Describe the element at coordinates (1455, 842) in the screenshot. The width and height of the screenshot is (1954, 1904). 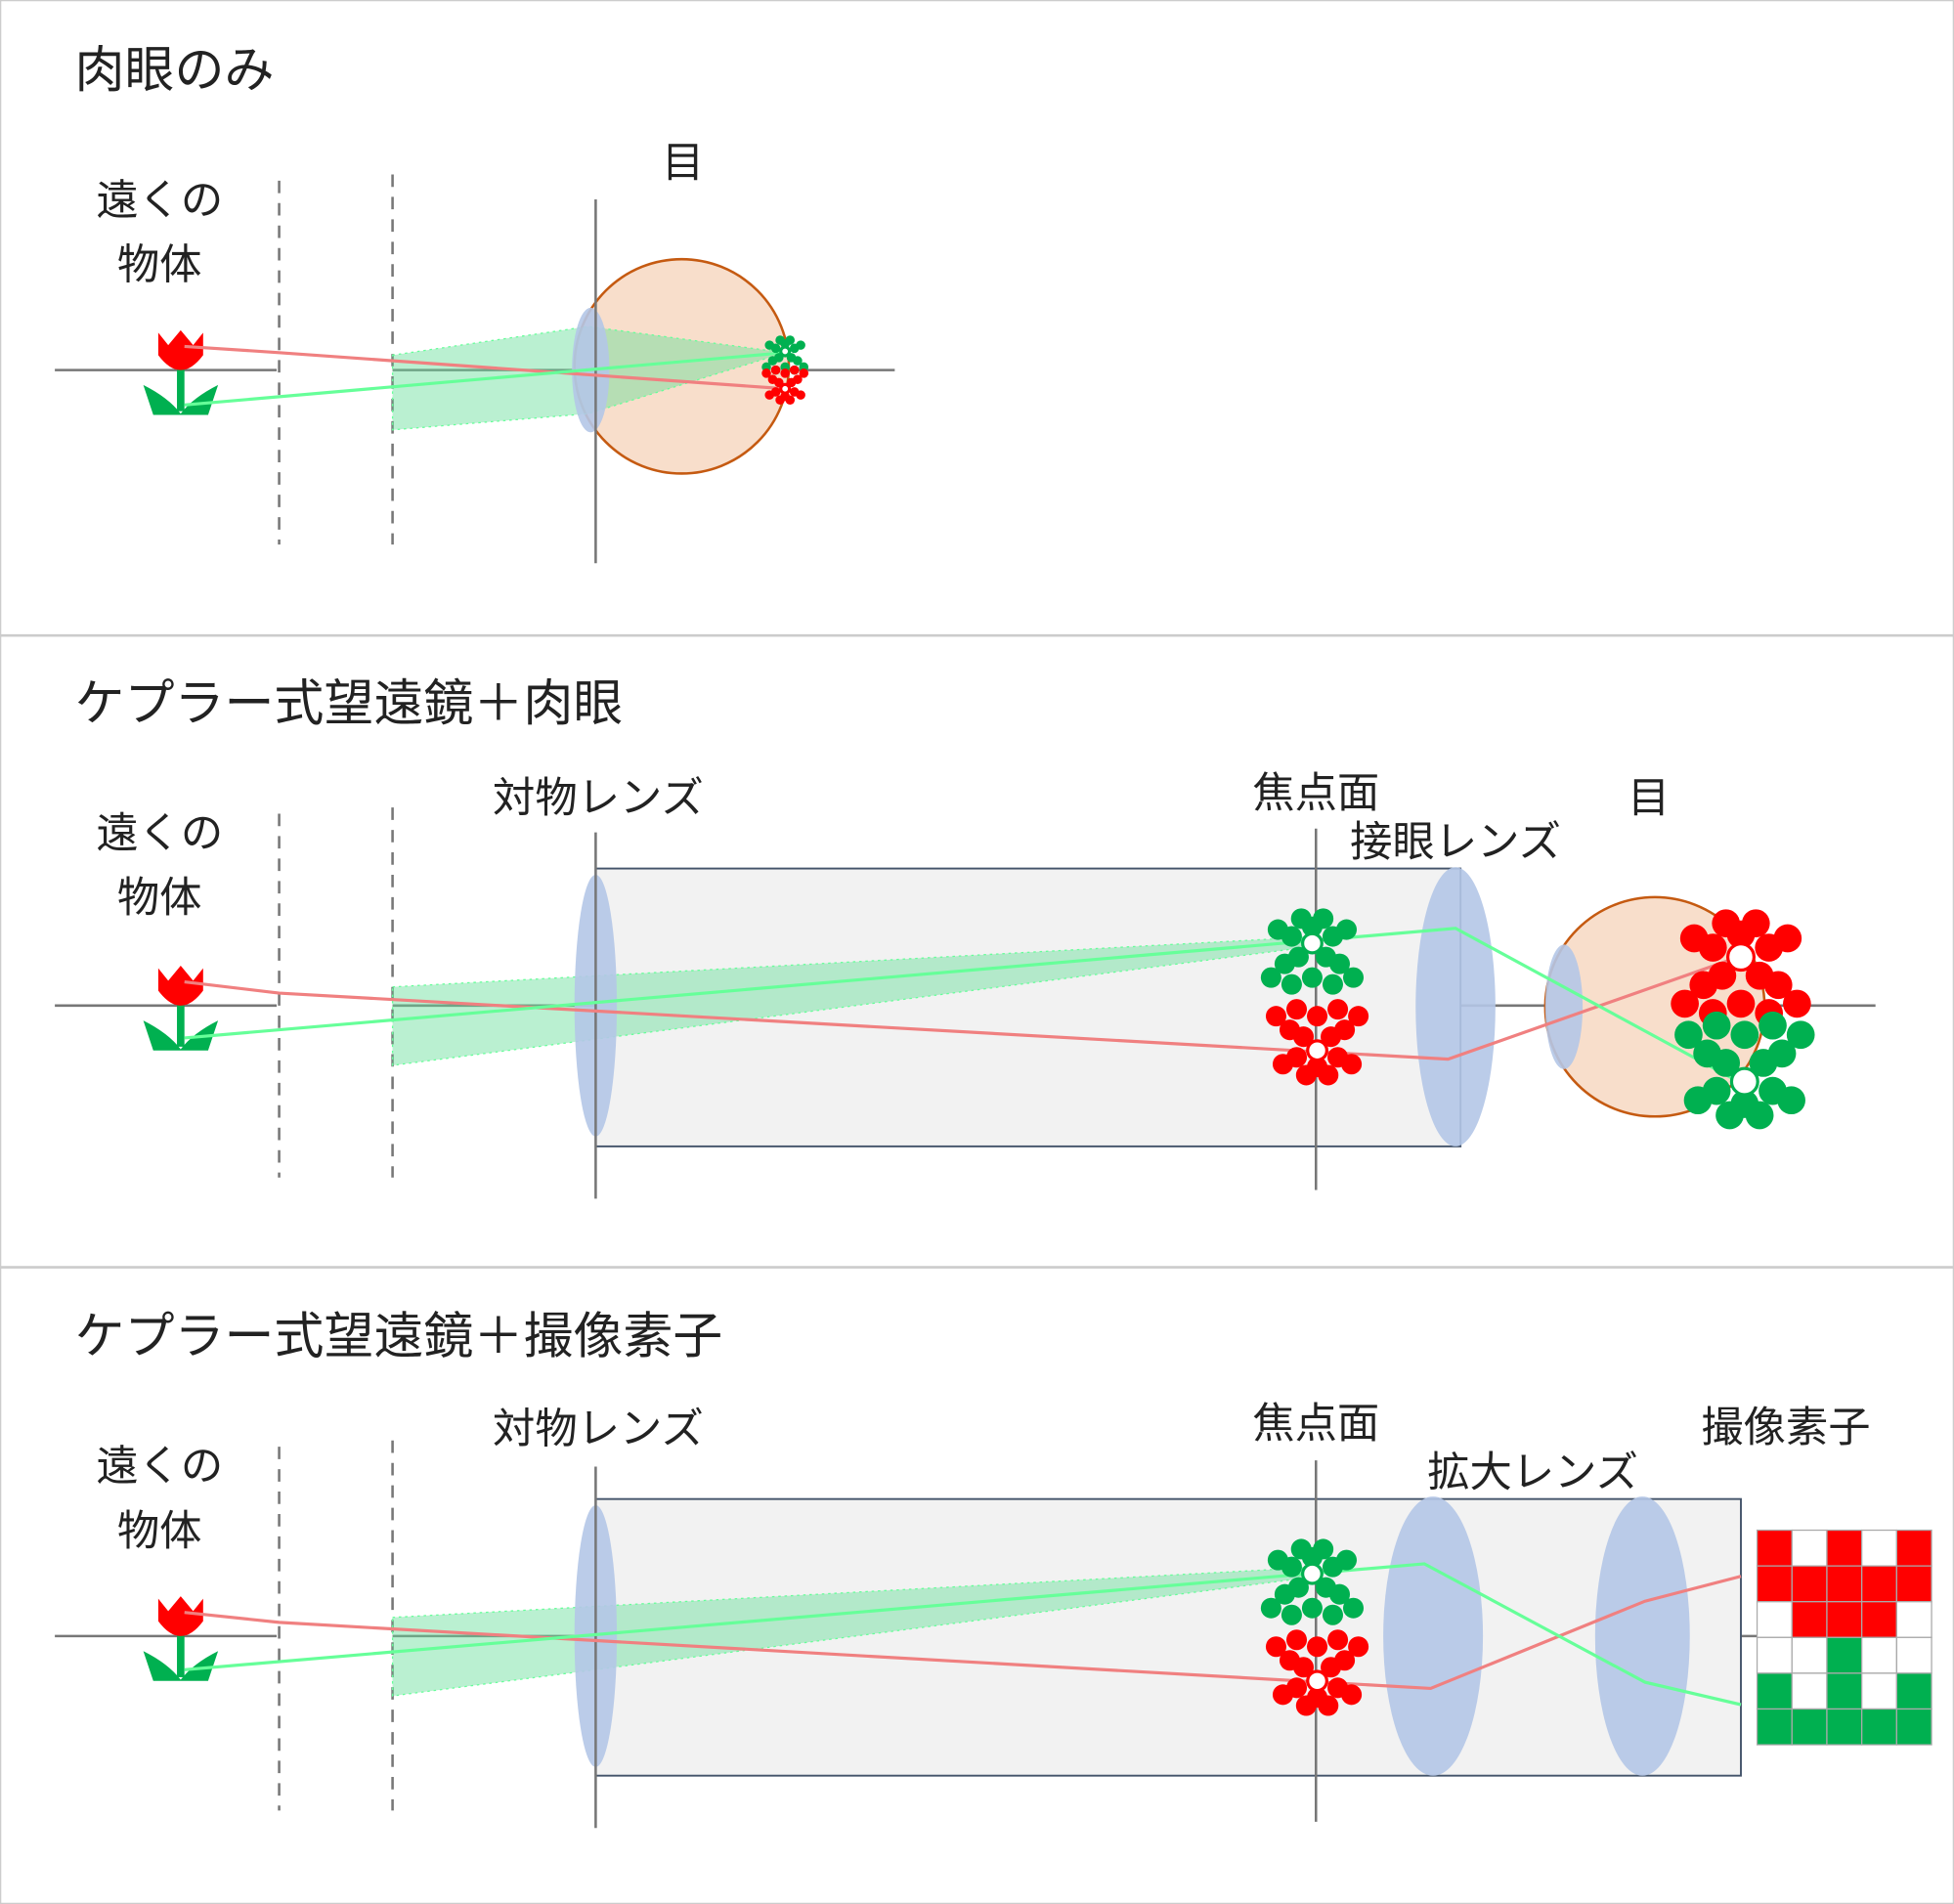
I see `label: 接眼レンズ` at that location.